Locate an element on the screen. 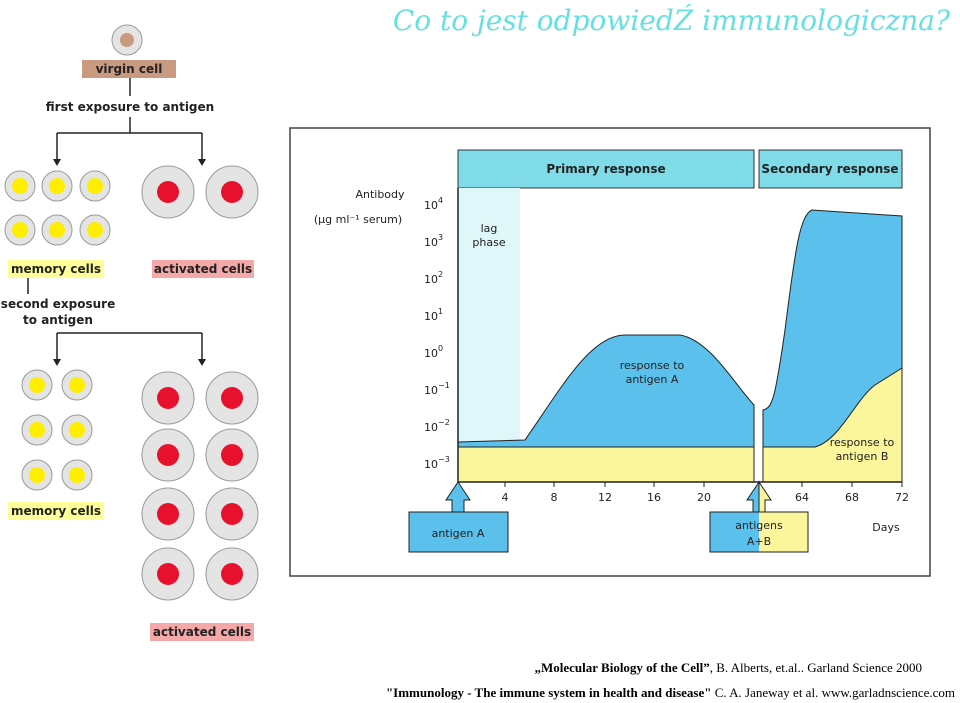  header-label: Secondary response is located at coordinates (829, 169).